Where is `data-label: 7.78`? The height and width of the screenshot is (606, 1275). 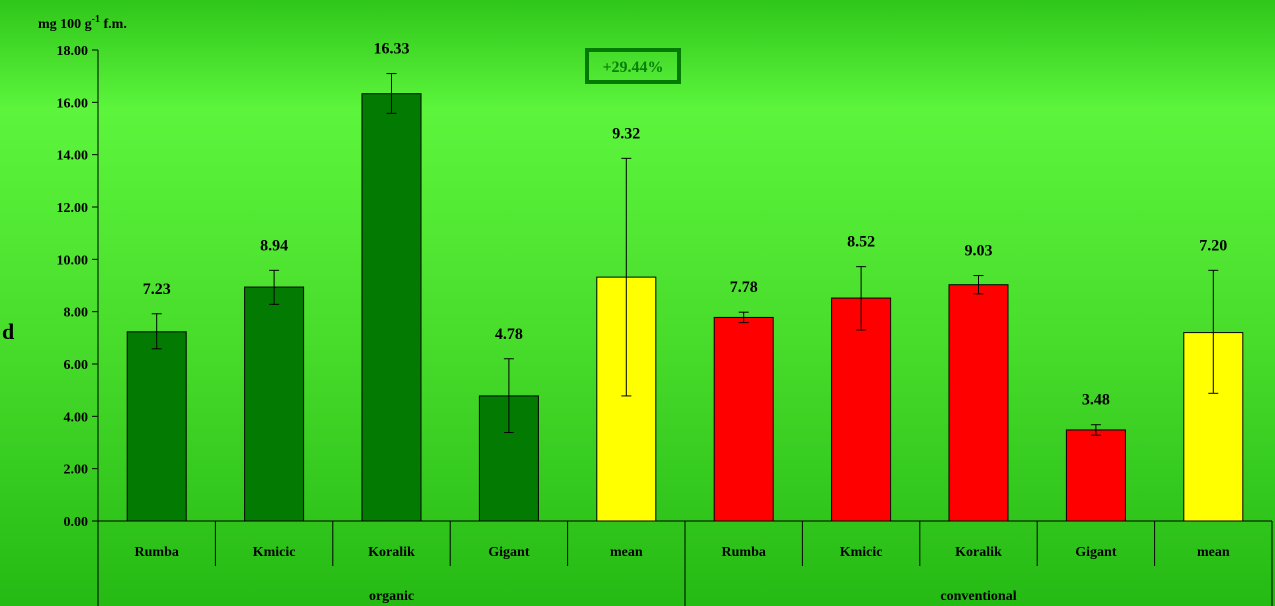 data-label: 7.78 is located at coordinates (744, 287).